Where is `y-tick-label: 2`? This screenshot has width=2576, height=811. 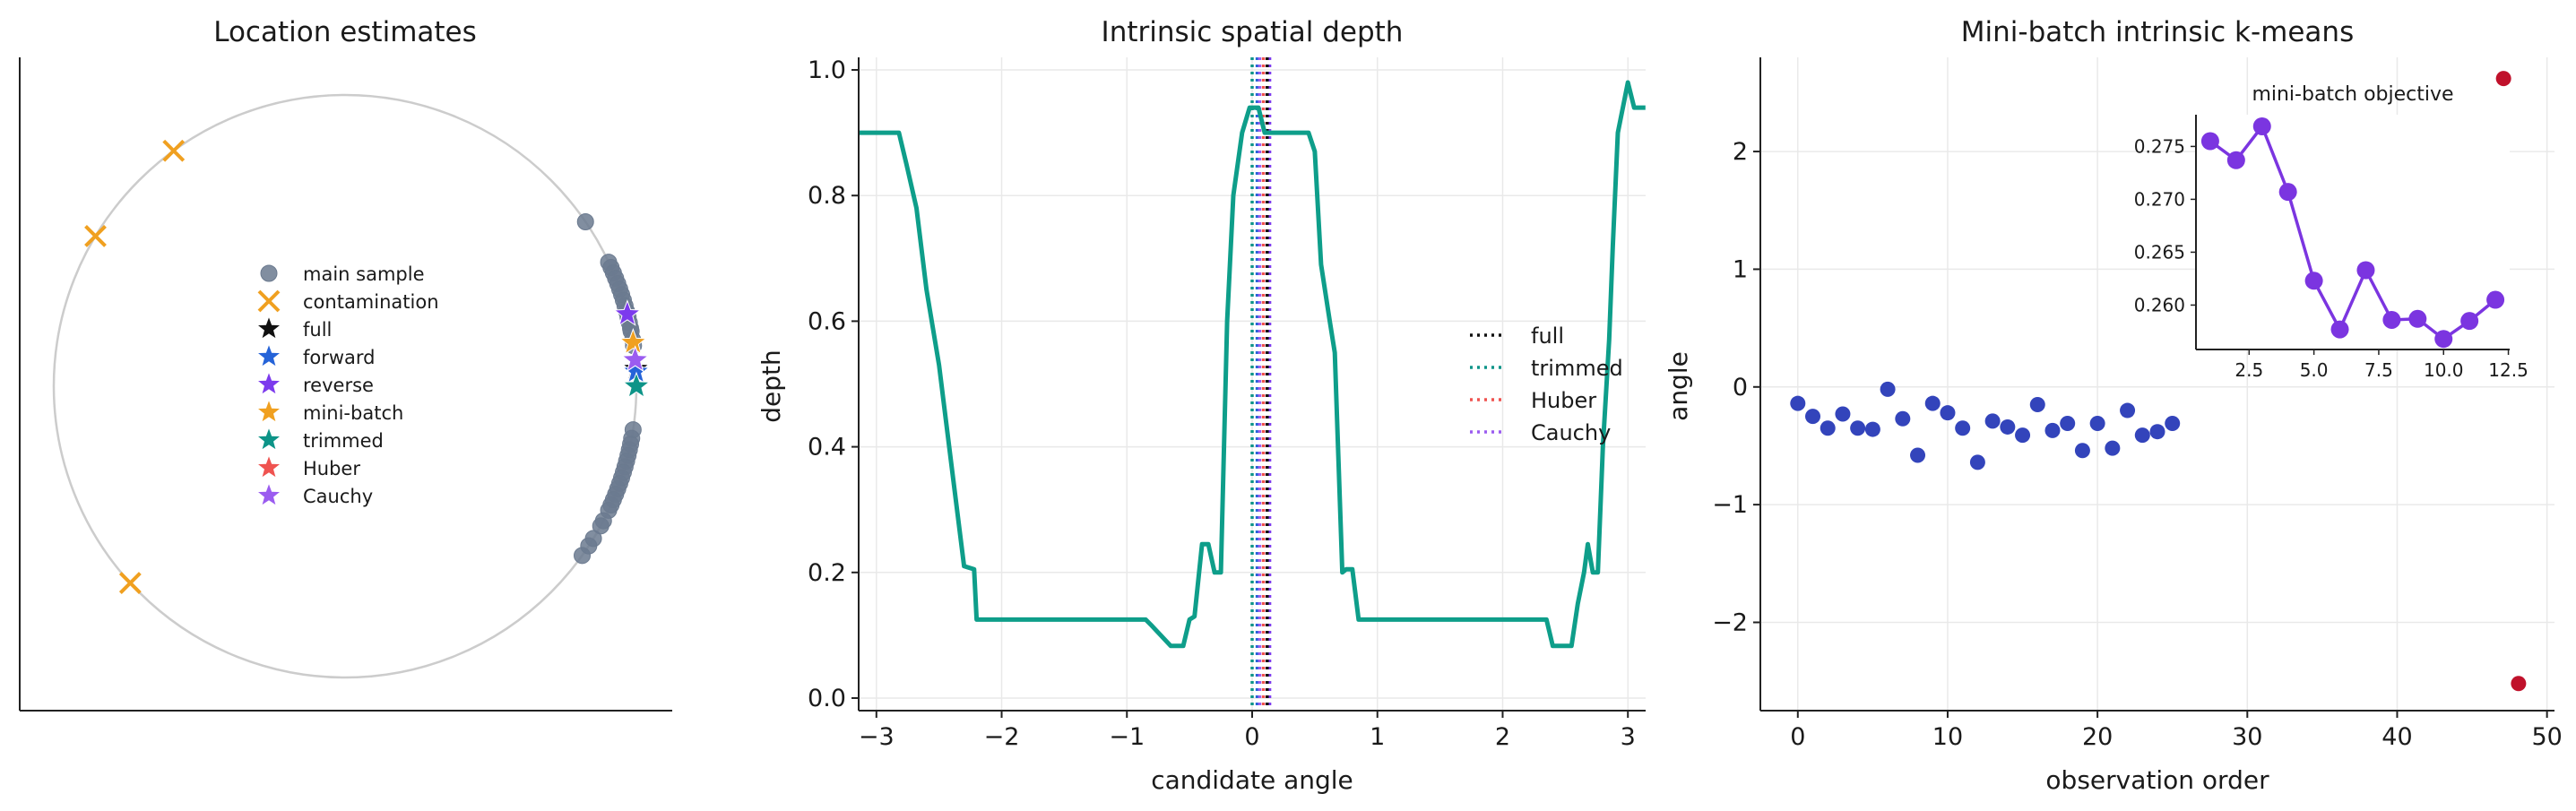 y-tick-label: 2 is located at coordinates (1740, 152).